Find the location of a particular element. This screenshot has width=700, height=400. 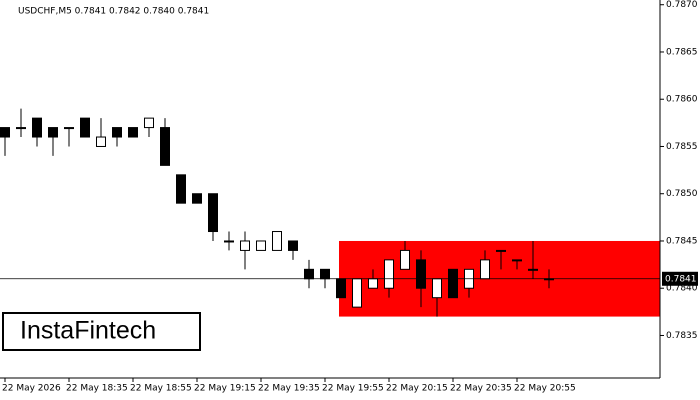

y-tick-label: 0.7855 is located at coordinates (682, 147).